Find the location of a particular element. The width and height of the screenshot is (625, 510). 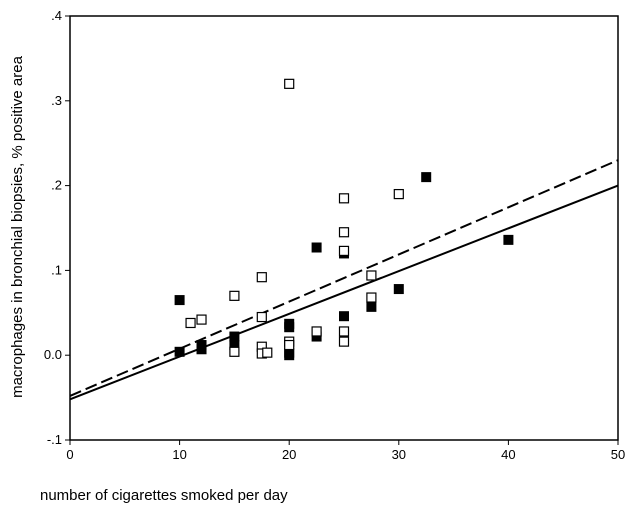

y-tick-label: .1 is located at coordinates (56, 269).